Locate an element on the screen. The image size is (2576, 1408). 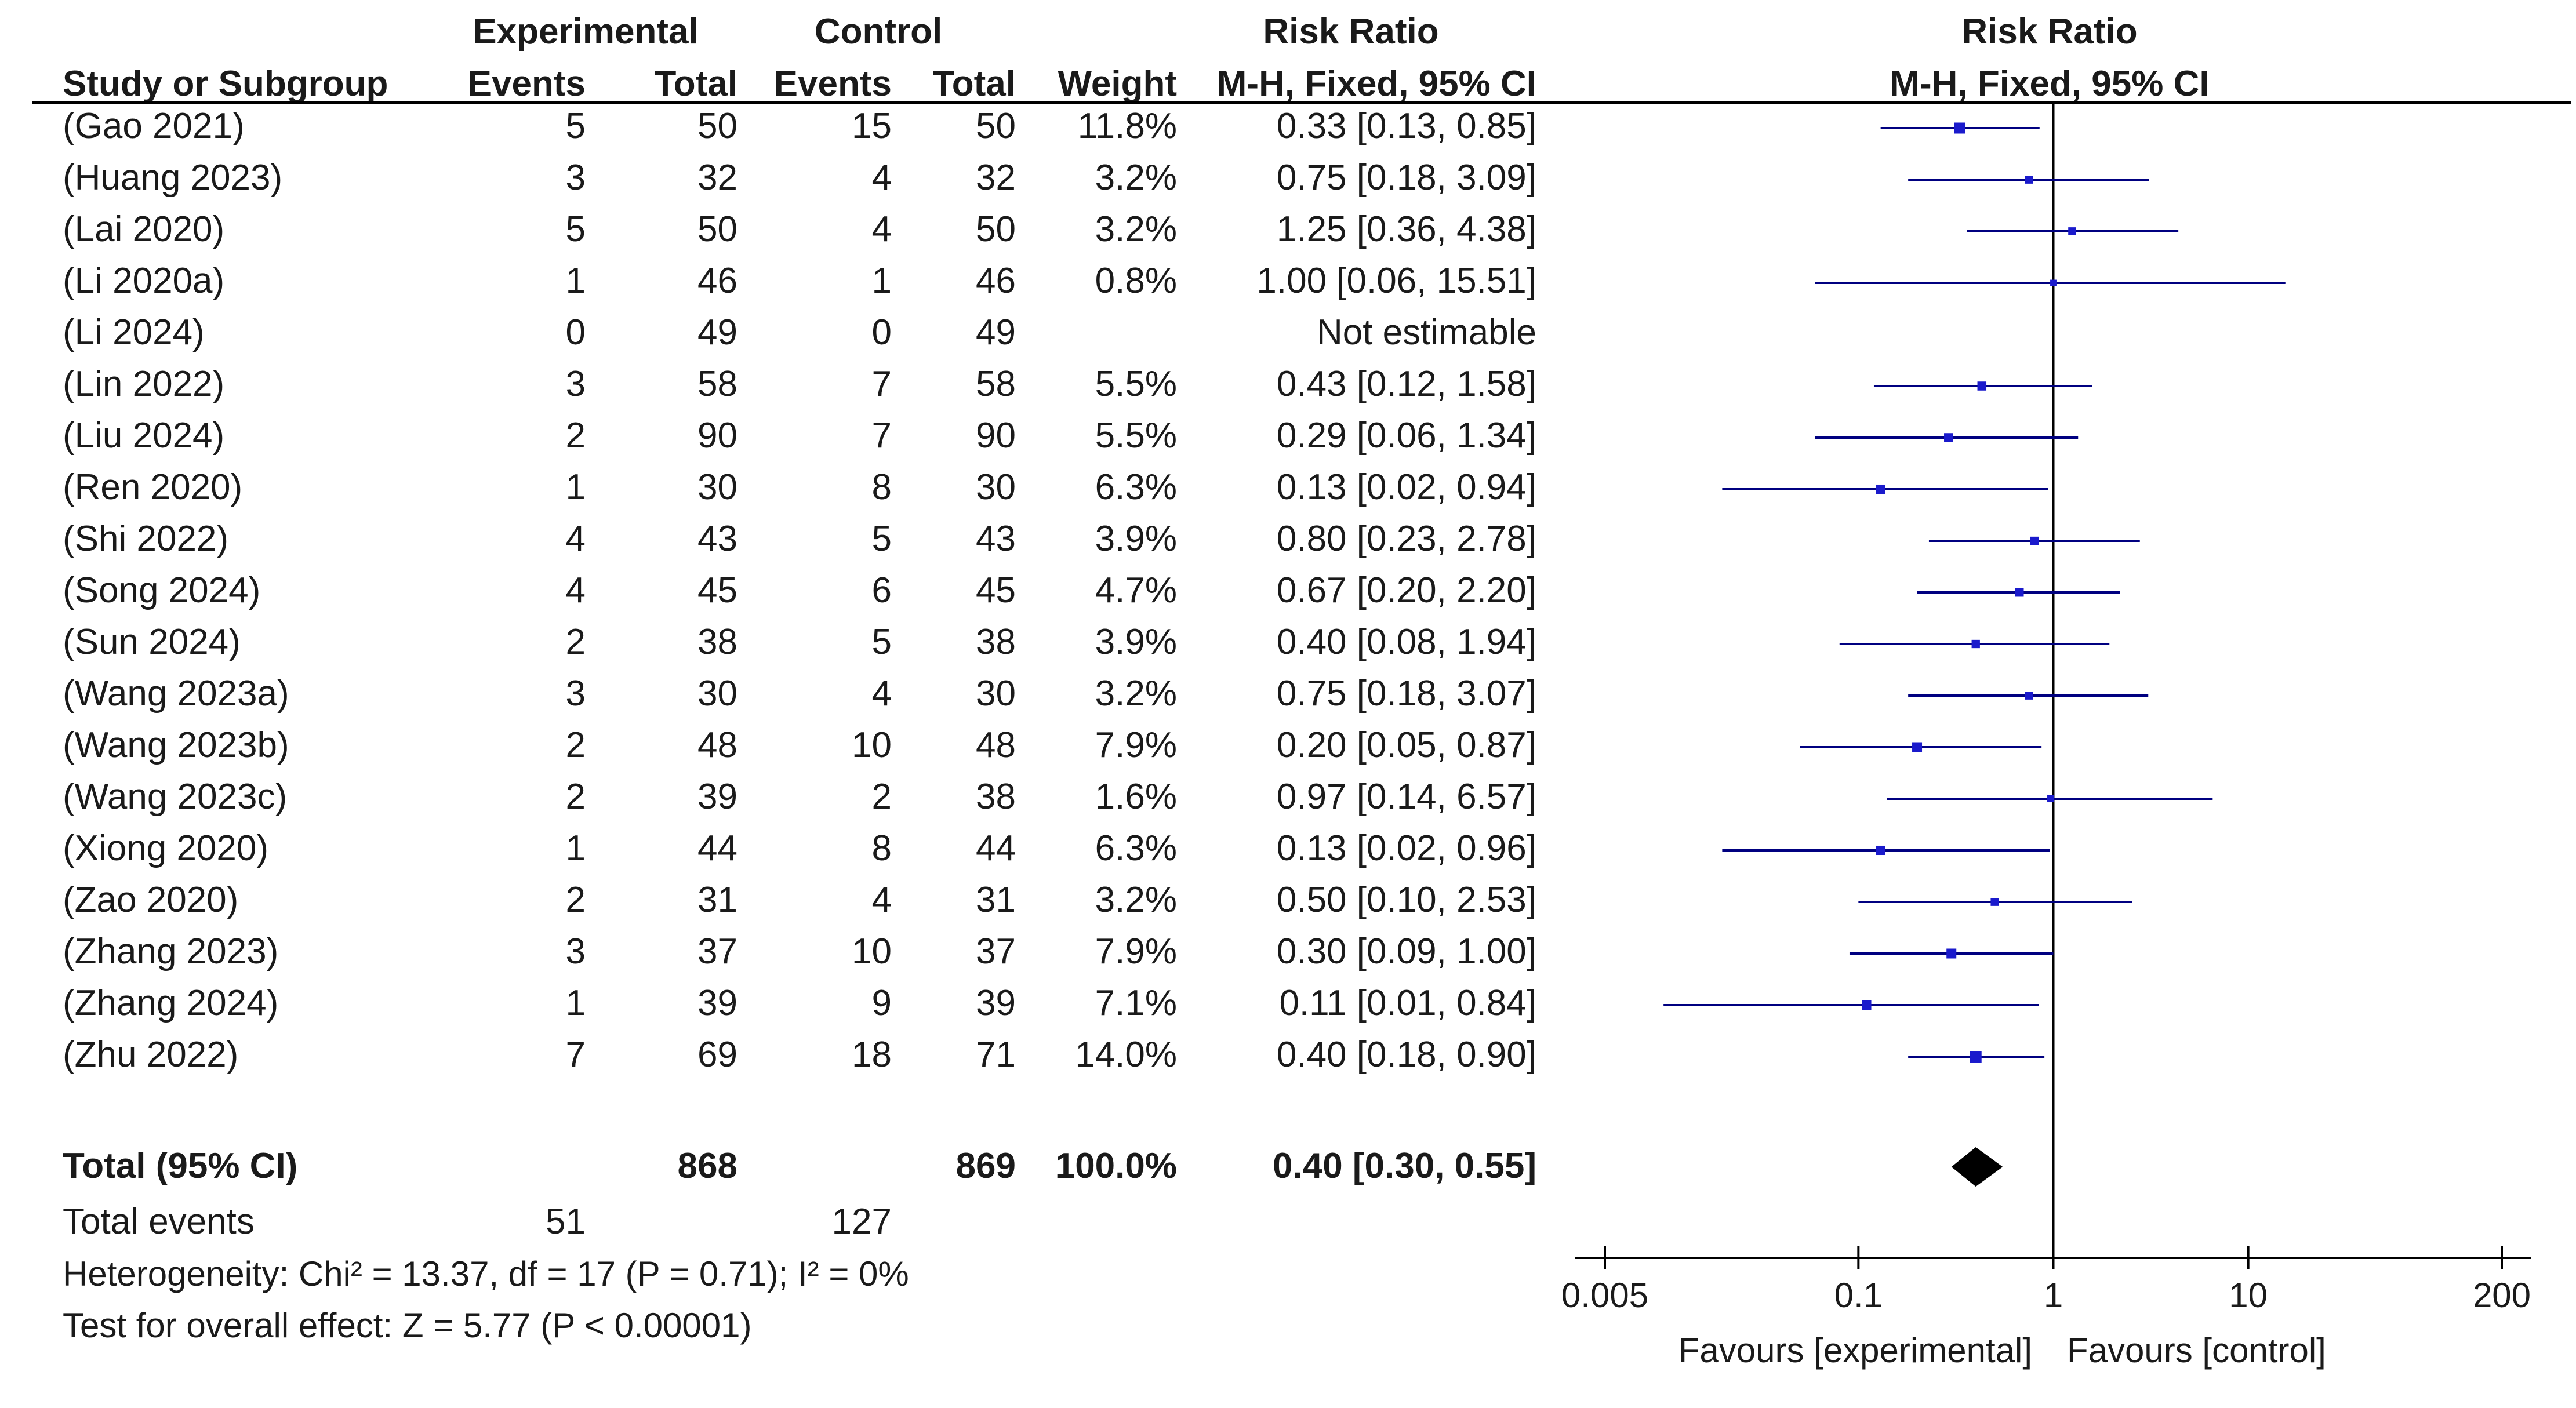
exp-events: 4 is located at coordinates (576, 590).